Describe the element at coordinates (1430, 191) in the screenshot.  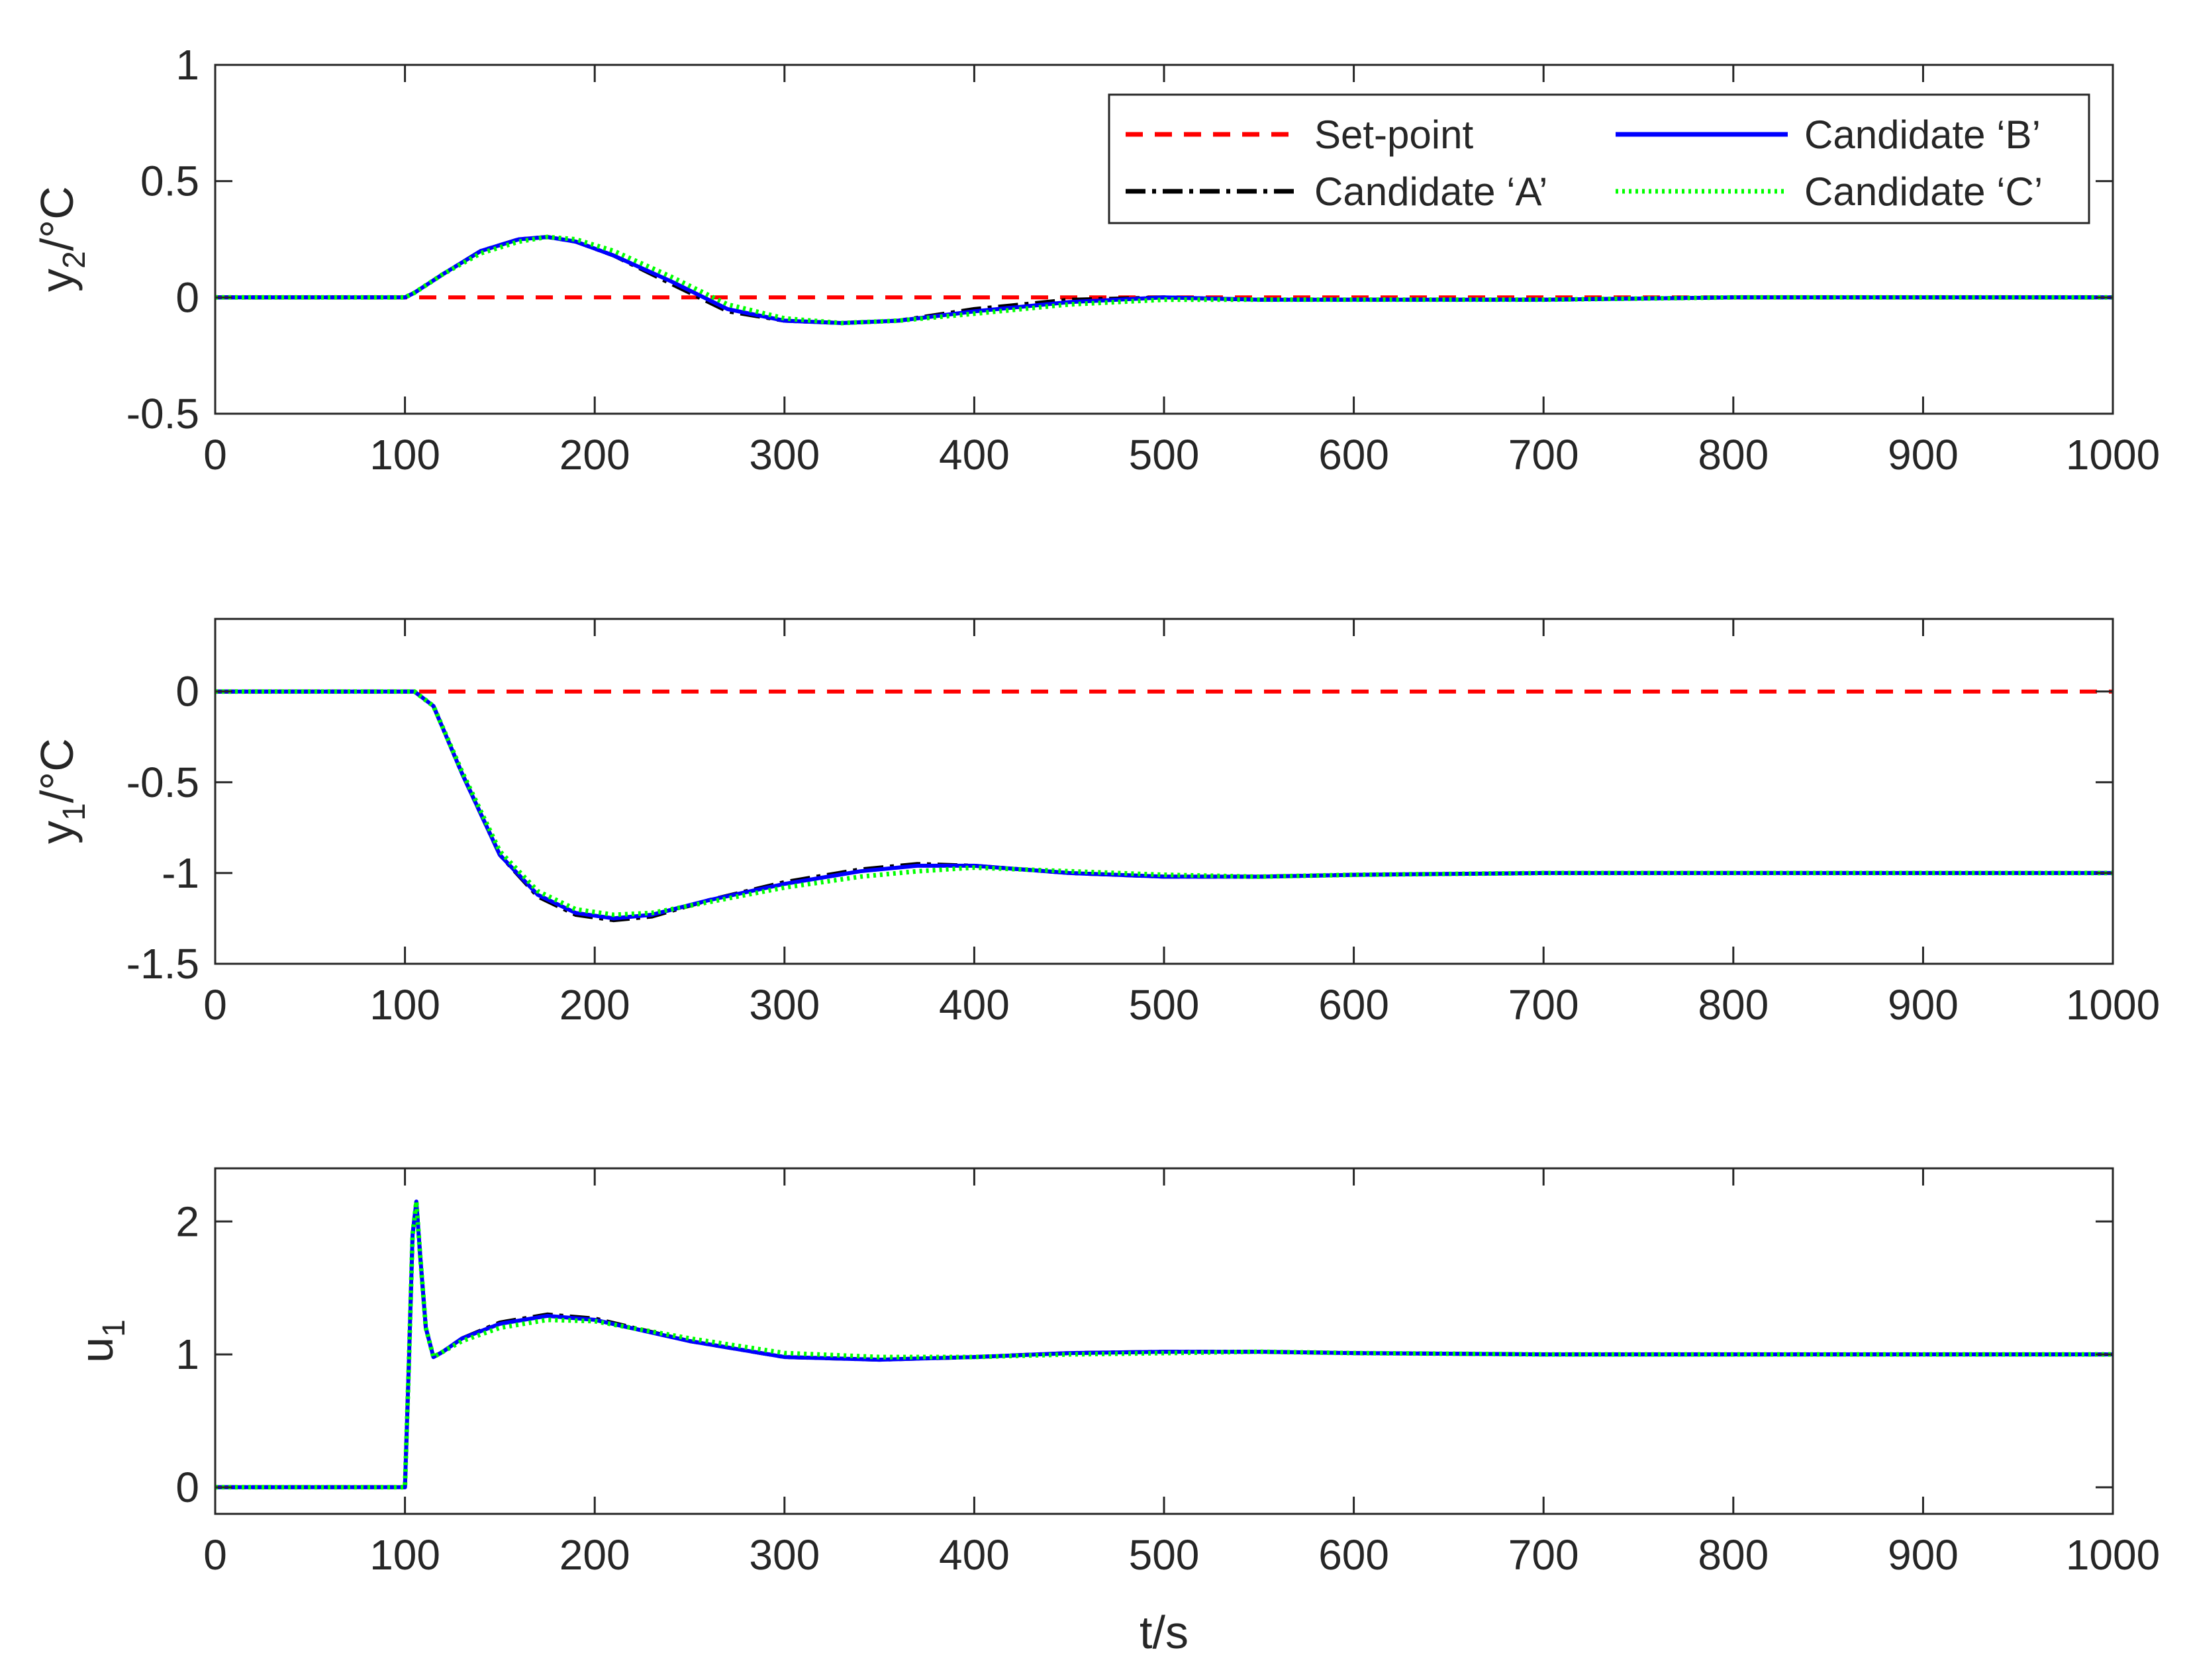
I see `legend-label-candidate-a: Candidate ‘A’` at that location.